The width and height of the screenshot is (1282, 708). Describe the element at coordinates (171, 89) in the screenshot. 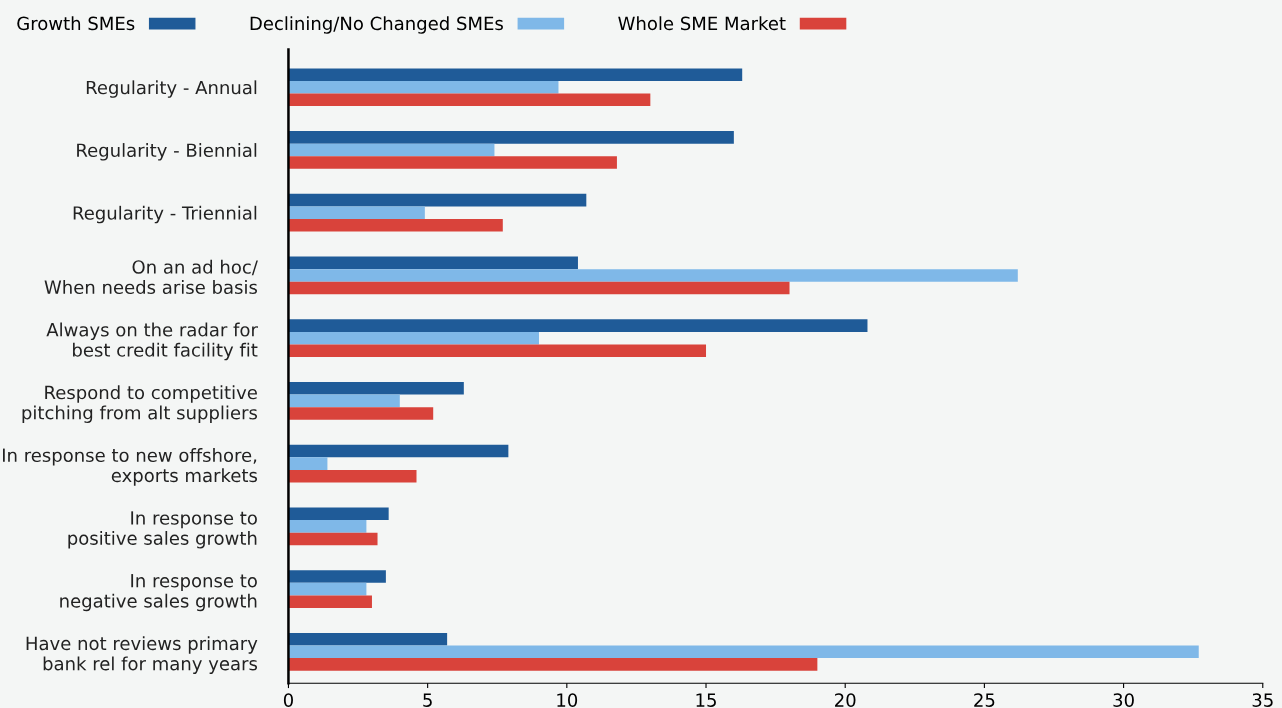

I see `y-tick-label: Regularity - Annual` at that location.